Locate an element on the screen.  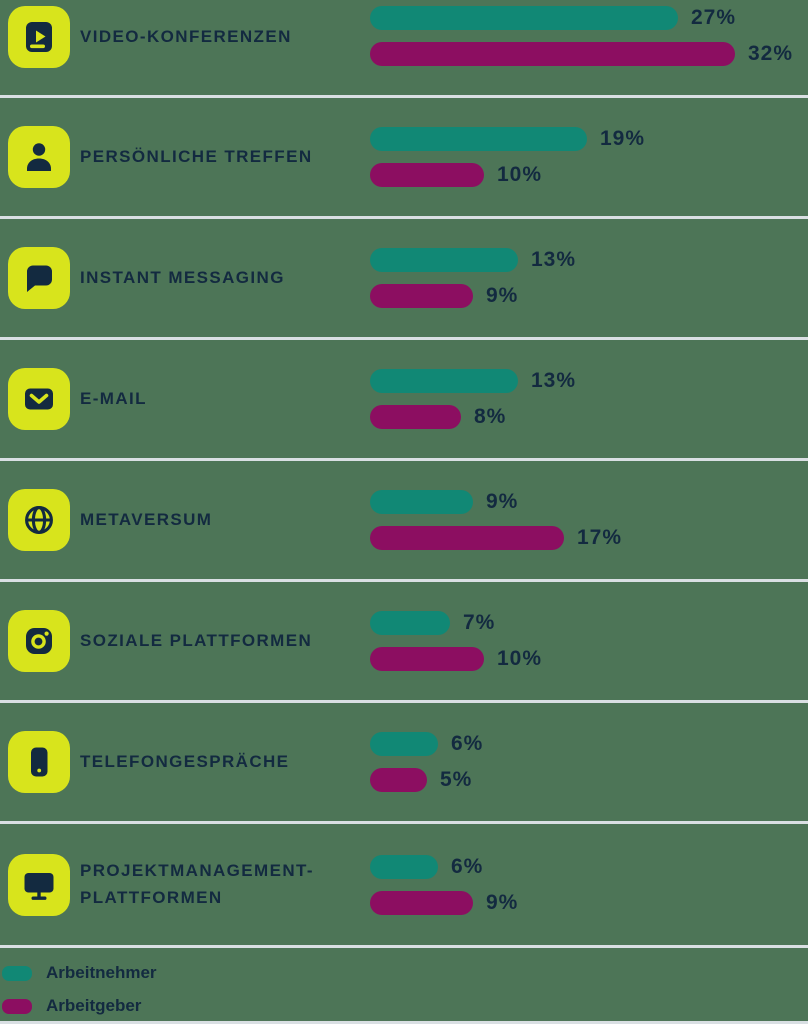
bar-line-arbeitgeber: 32% is located at coordinates (589, 54).